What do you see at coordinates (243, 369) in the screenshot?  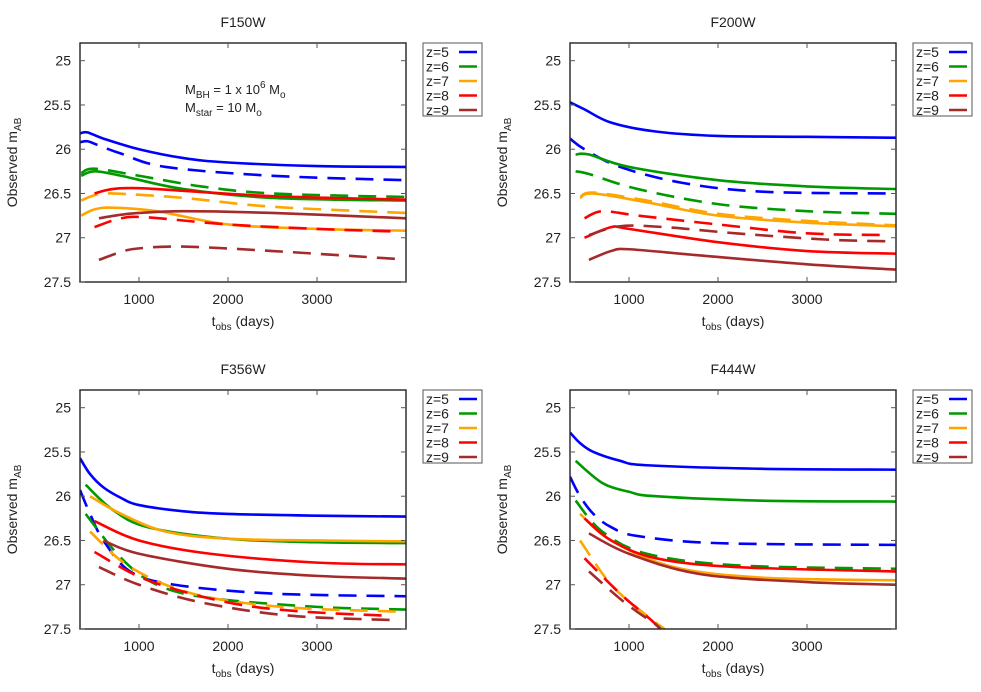 I see `chart-title: F356W` at bounding box center [243, 369].